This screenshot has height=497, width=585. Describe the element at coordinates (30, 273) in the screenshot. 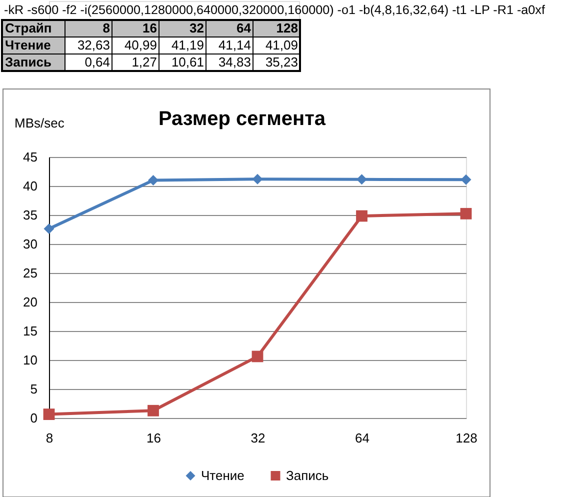

I see `y-tick-label: 25` at that location.